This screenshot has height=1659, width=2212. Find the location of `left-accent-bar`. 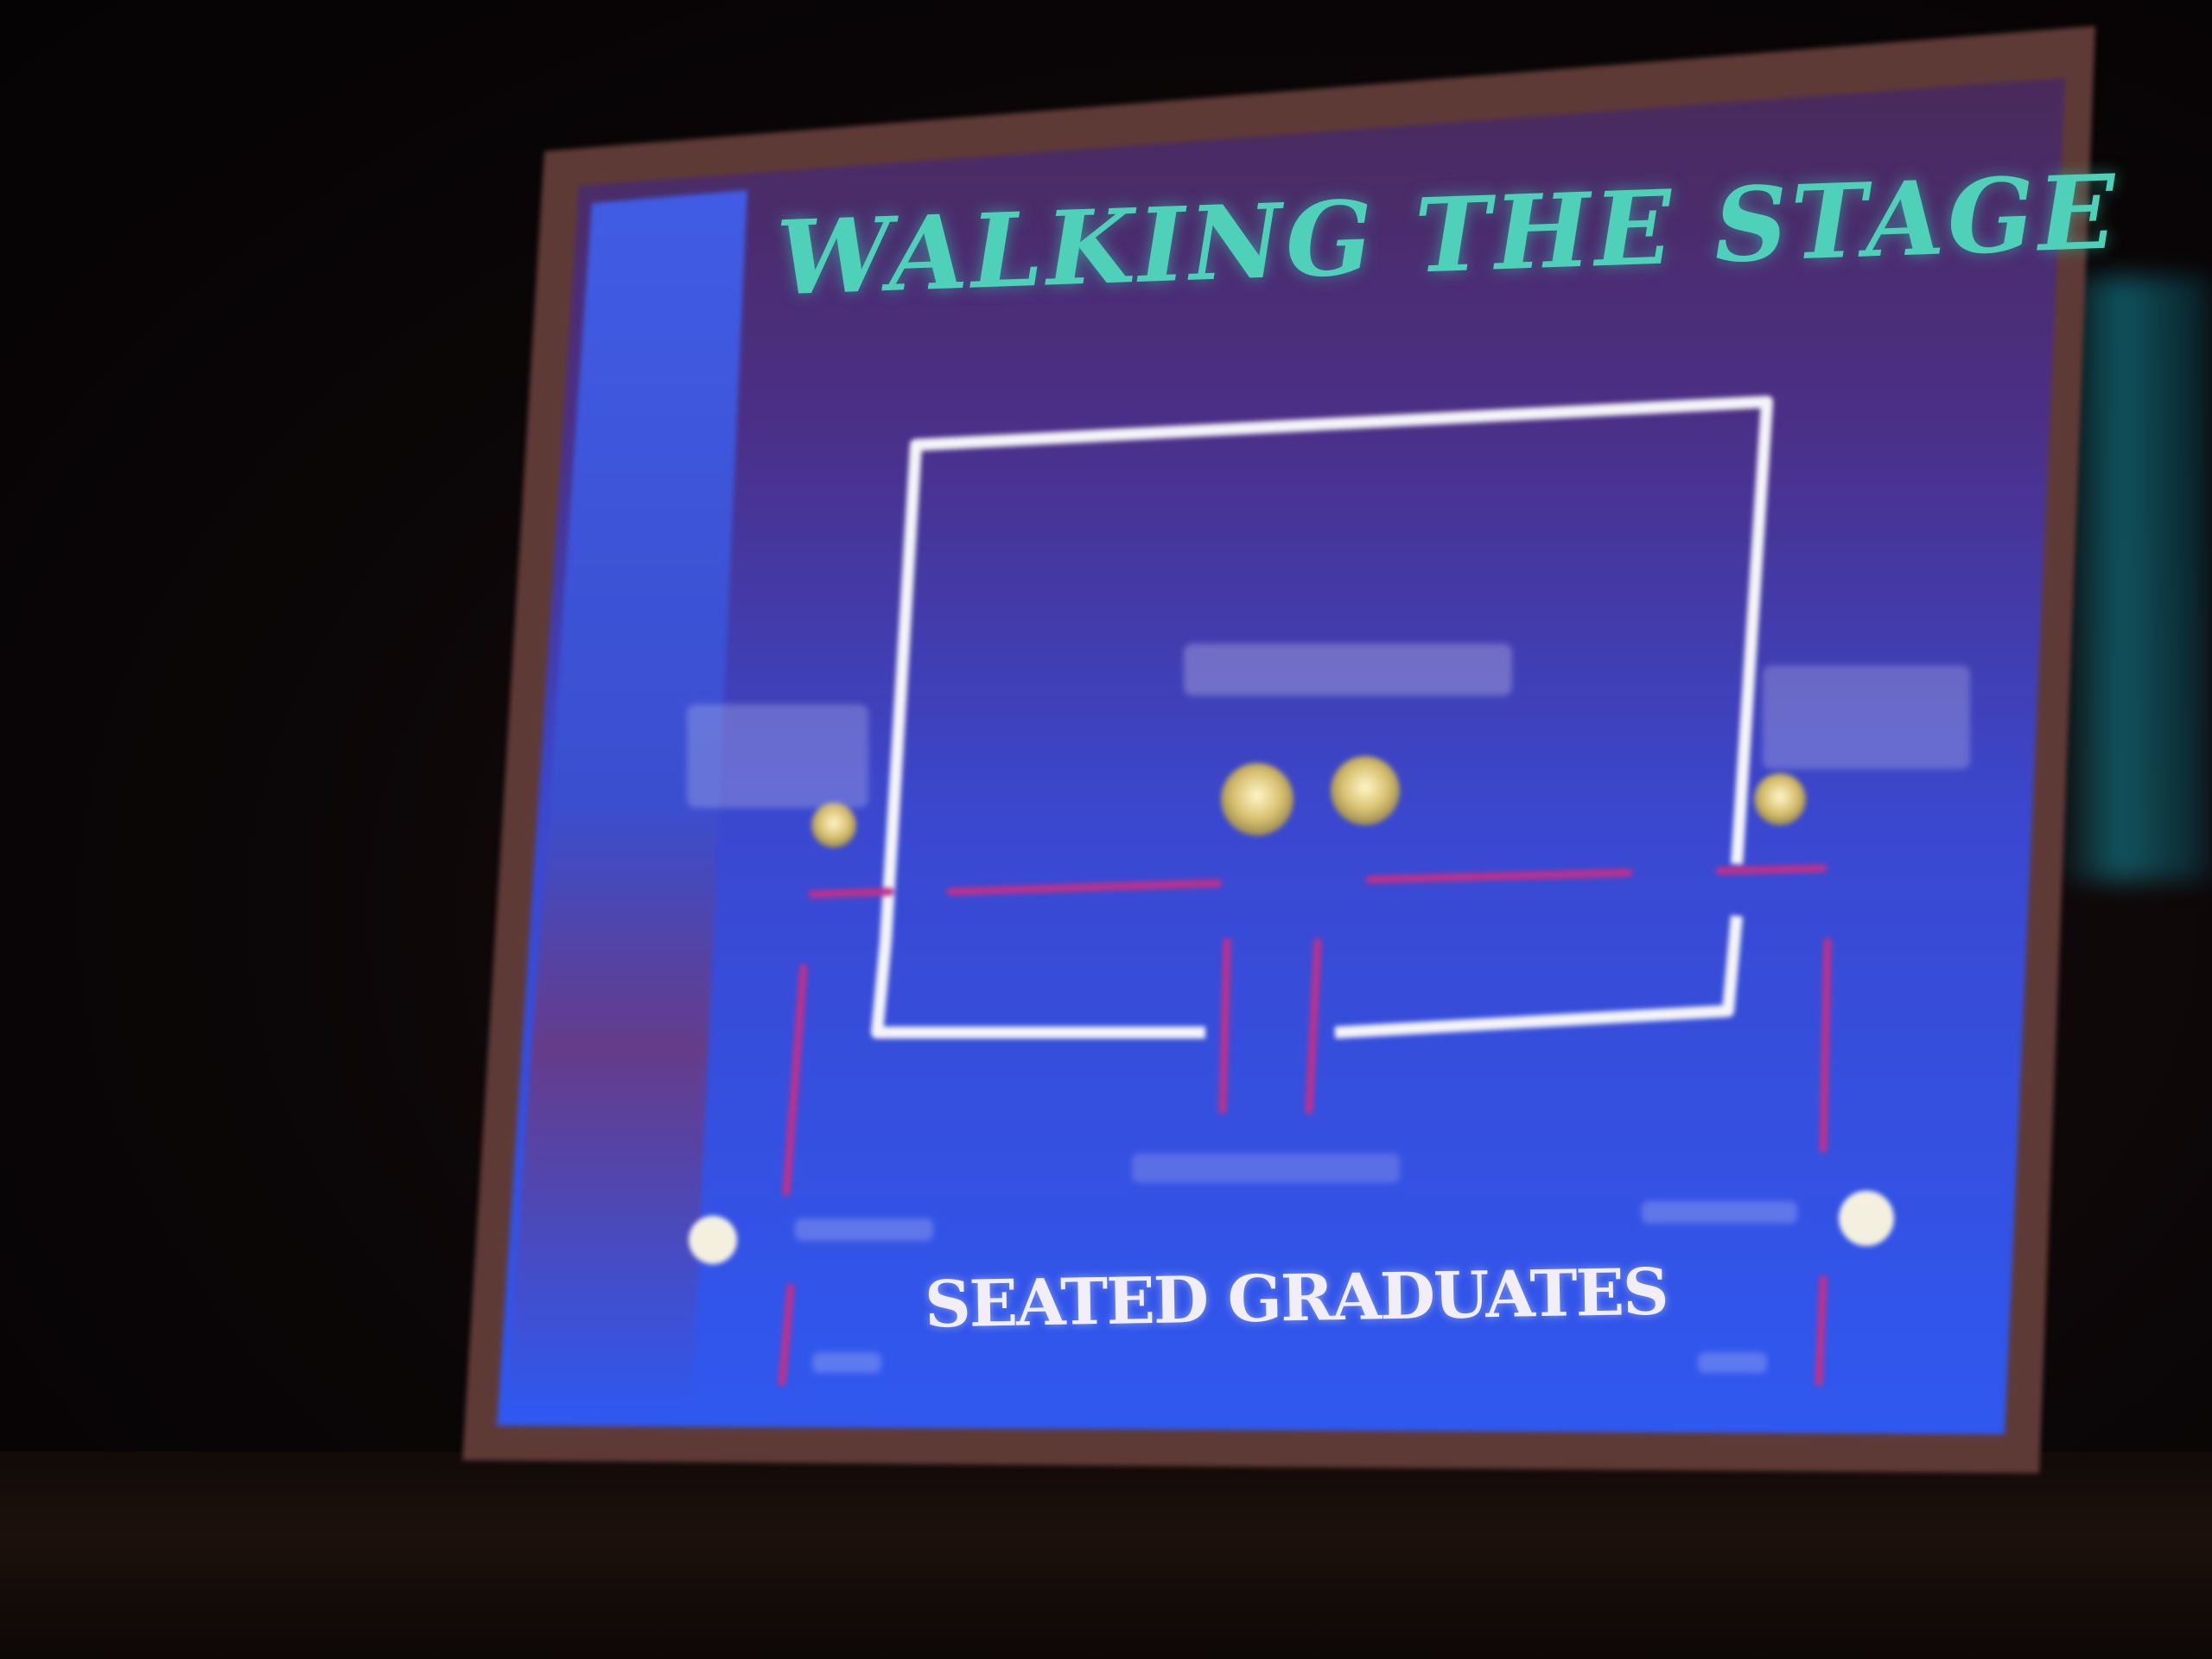

left-accent-bar is located at coordinates (626, 803).